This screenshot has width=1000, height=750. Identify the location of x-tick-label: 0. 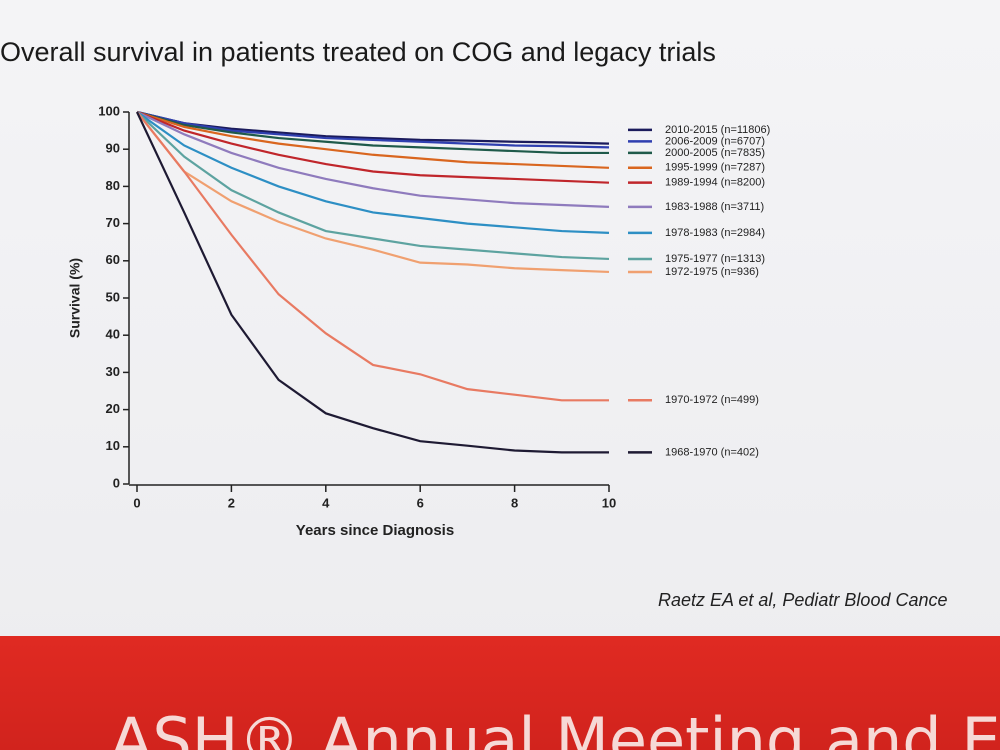
(136, 502).